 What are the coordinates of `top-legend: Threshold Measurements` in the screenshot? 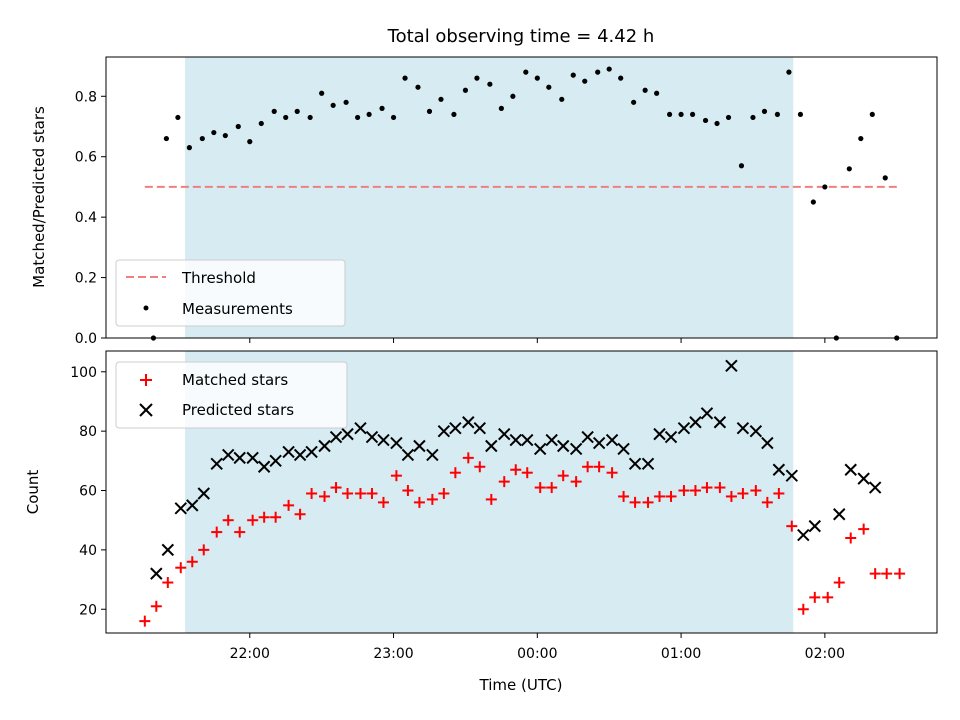 It's located at (230, 293).